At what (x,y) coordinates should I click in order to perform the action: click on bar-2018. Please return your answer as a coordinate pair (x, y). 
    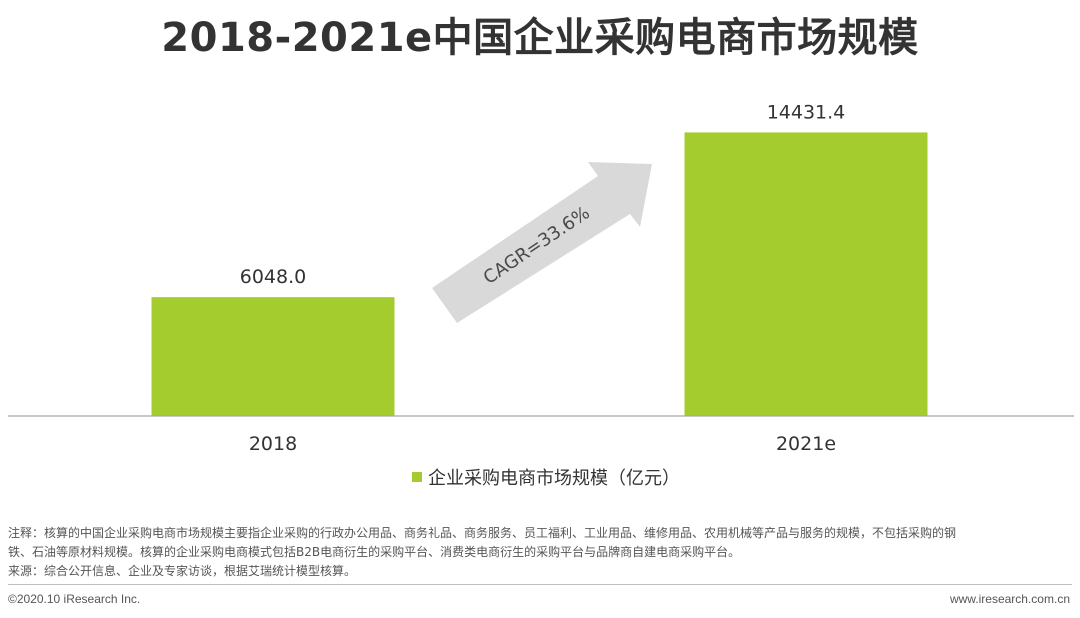
    Looking at the image, I should click on (273, 356).